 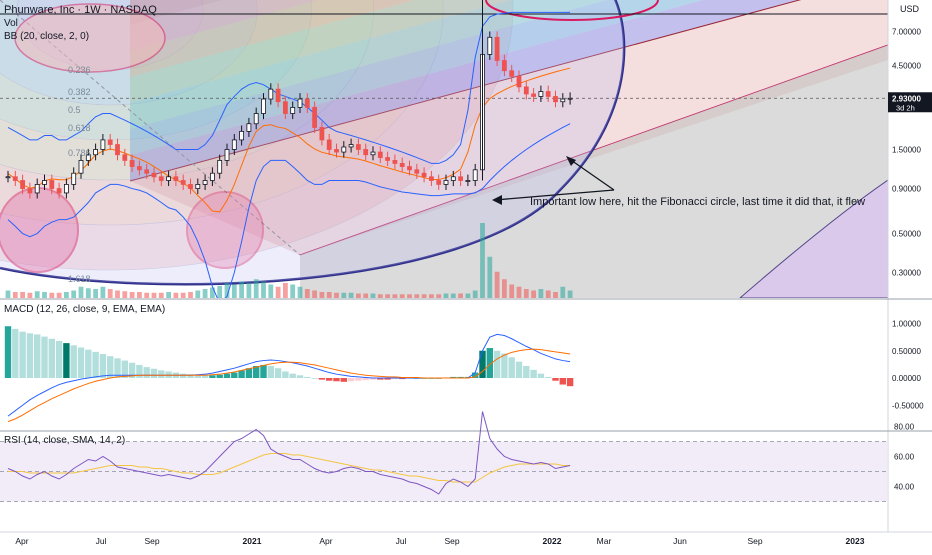 What do you see at coordinates (906, 32) in the screenshot?
I see `price-tick-label: 7.00000` at bounding box center [906, 32].